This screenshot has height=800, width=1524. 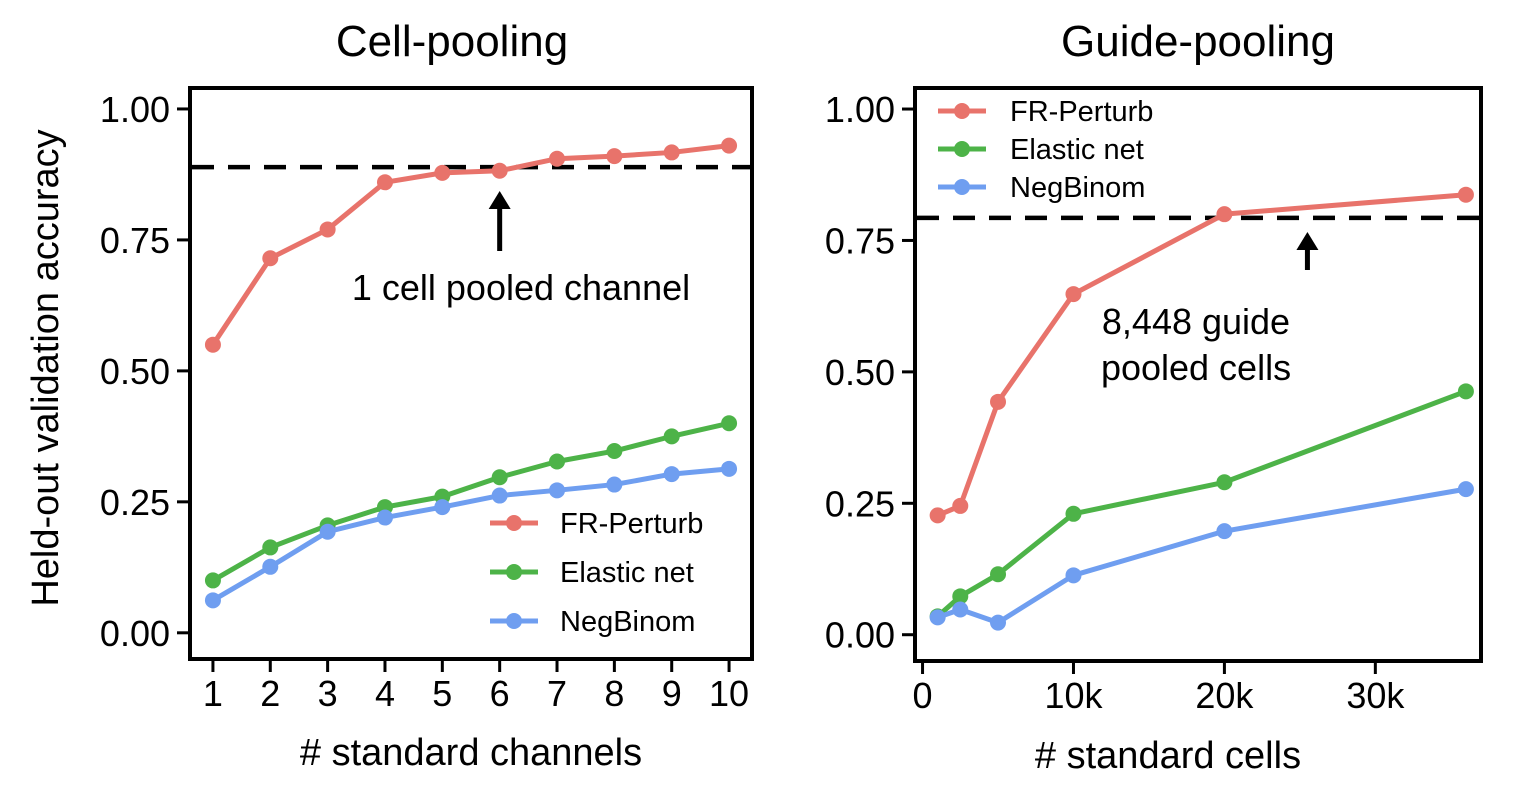 What do you see at coordinates (328, 693) in the screenshot?
I see `x-tick-label: 3` at bounding box center [328, 693].